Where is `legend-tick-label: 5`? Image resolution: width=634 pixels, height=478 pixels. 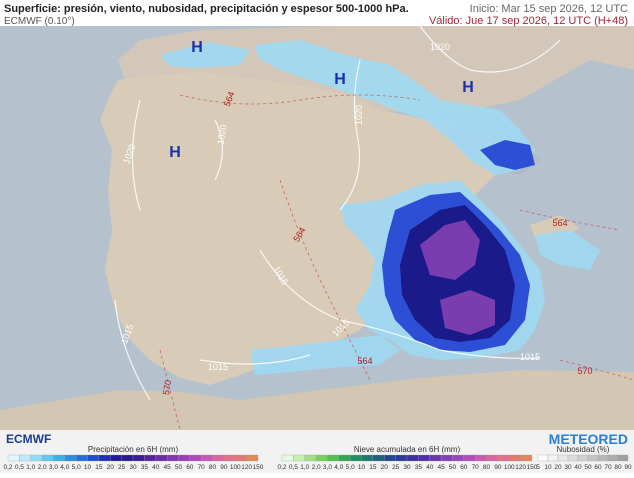 legend-tick-label: 5 is located at coordinates (538, 467).